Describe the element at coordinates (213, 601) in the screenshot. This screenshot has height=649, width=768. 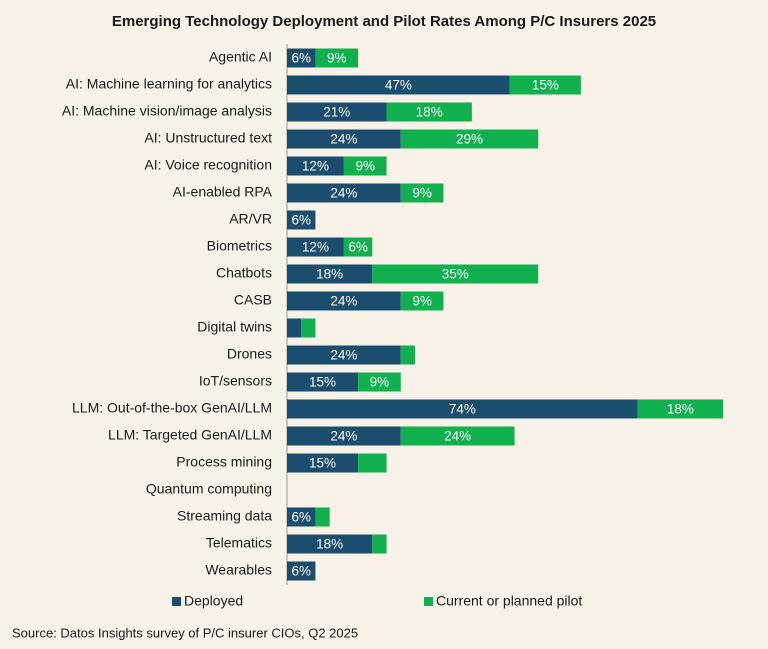
I see `legend-label: Deployed` at that location.